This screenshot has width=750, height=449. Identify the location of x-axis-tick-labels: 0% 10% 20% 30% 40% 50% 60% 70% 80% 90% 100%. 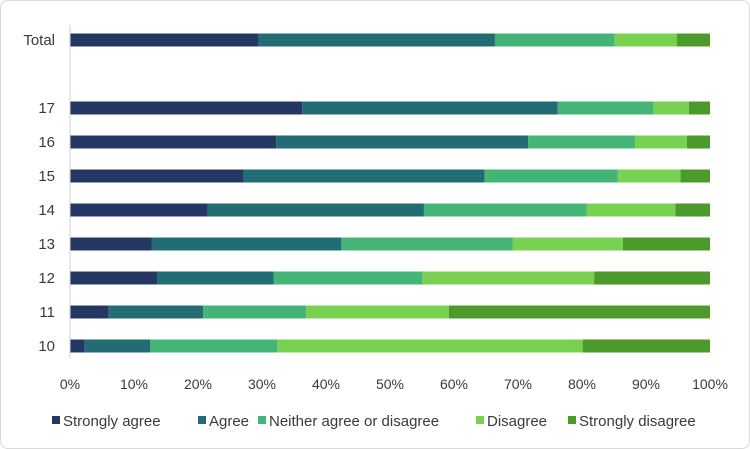
(394, 384).